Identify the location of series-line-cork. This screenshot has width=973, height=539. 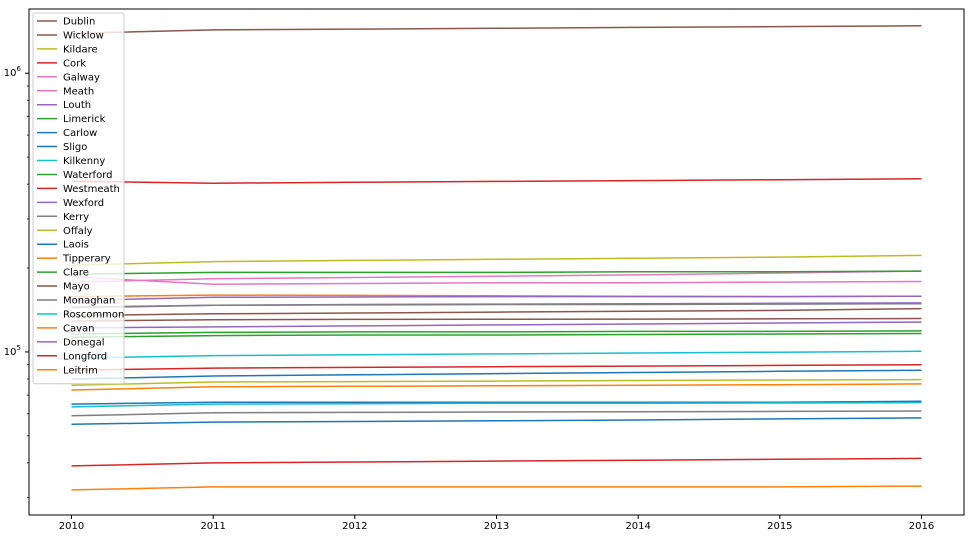
(496, 181).